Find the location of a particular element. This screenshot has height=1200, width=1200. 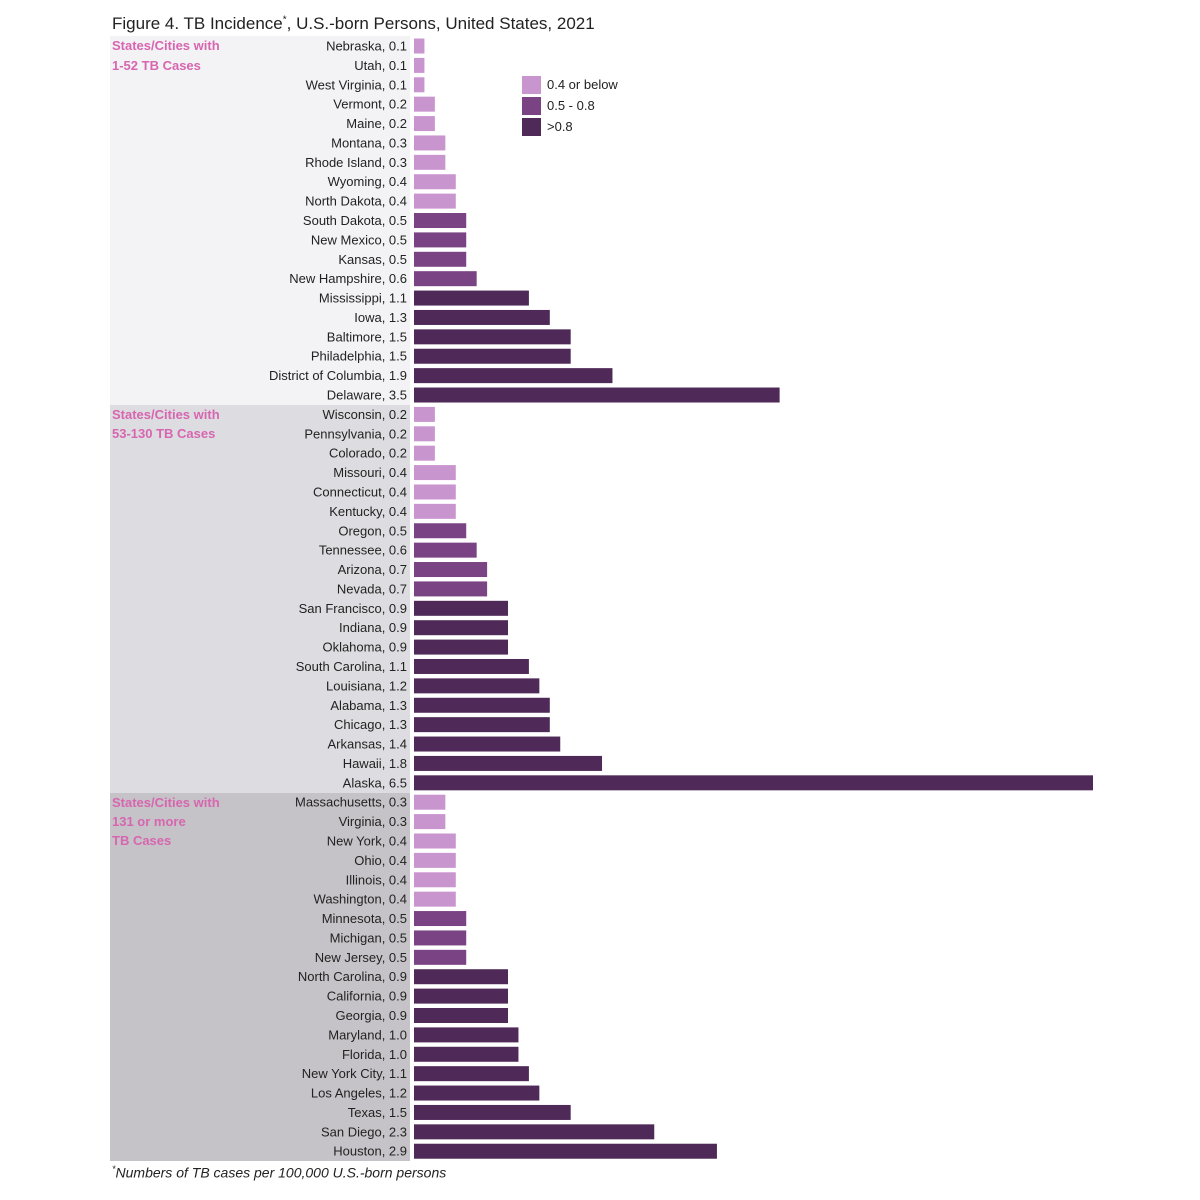

bar-label: District of Columbia, 1.9 is located at coordinates (338, 375).